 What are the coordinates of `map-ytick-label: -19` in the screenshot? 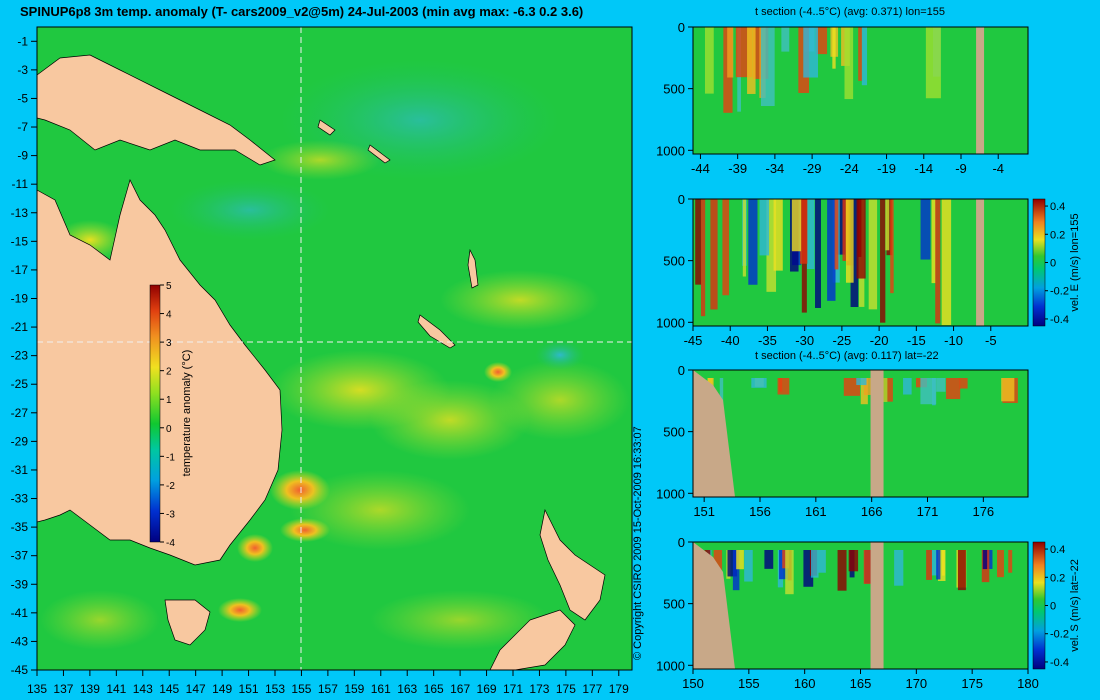 It's located at (20, 298).